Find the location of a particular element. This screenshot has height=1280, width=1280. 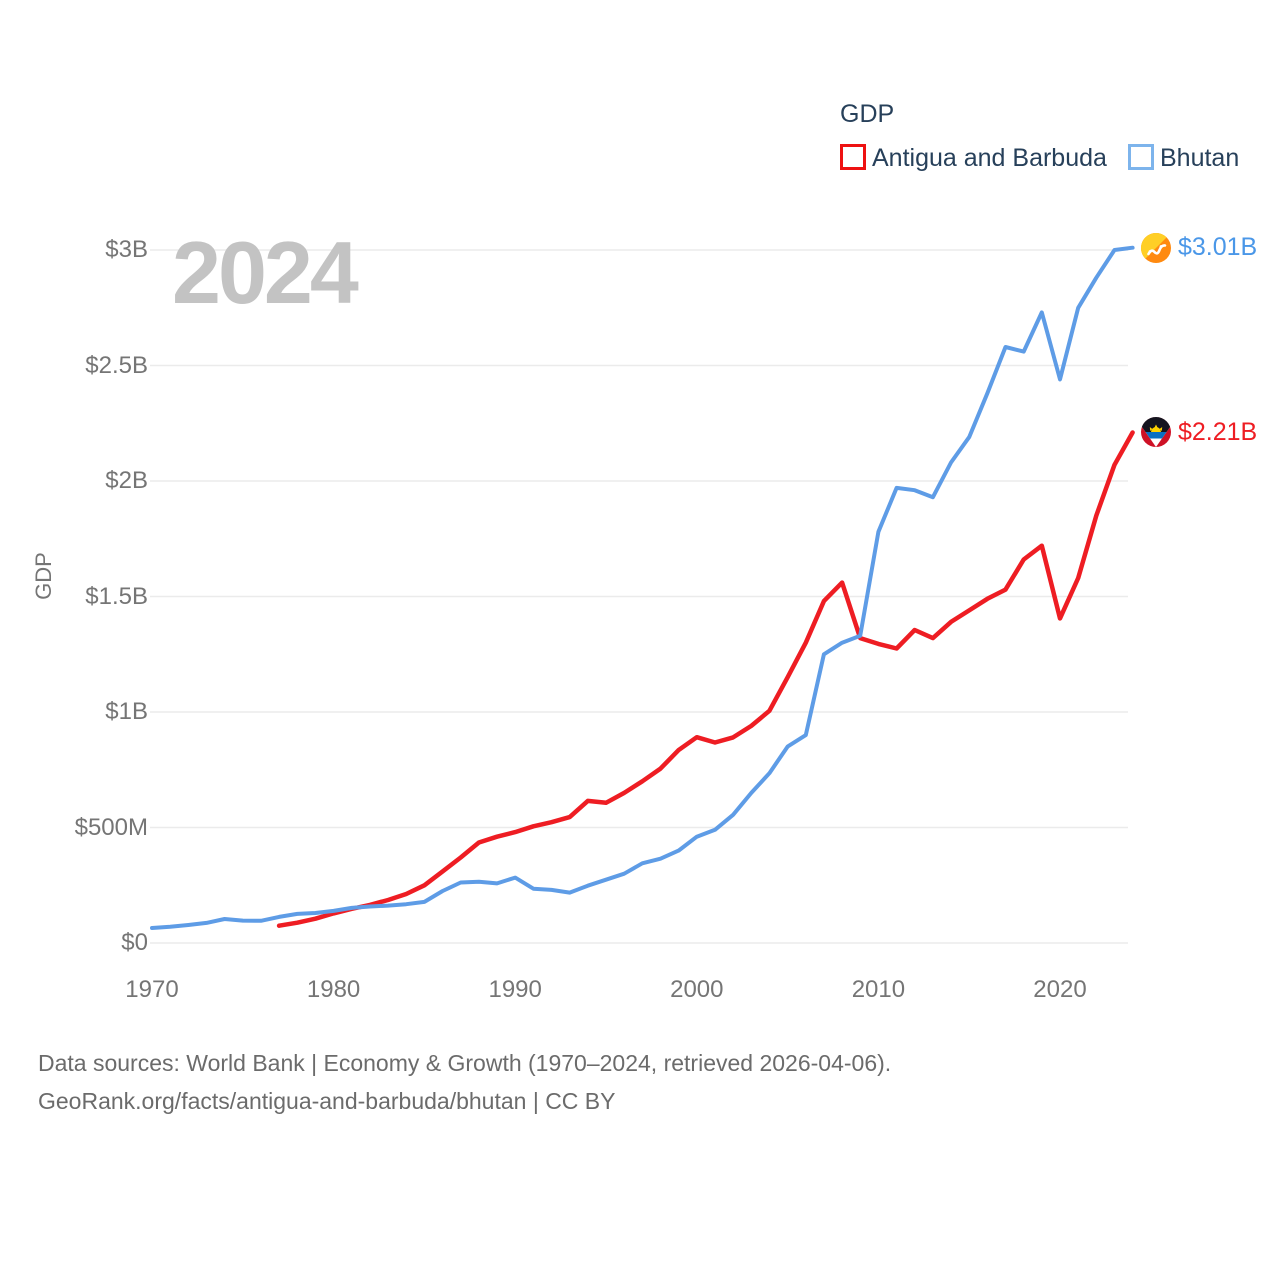

legend-swatch-antigua is located at coordinates (853, 157).